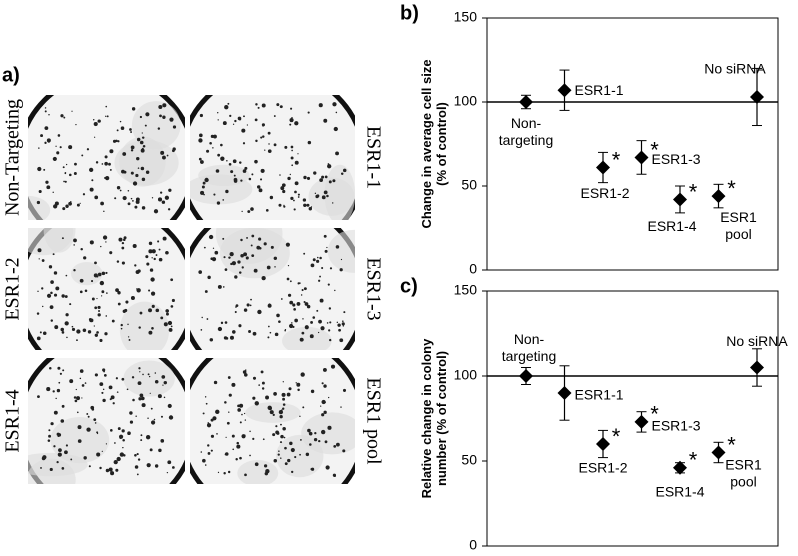 The width and height of the screenshot is (798, 556). I want to click on y-tick-label: 50, so click(469, 185).